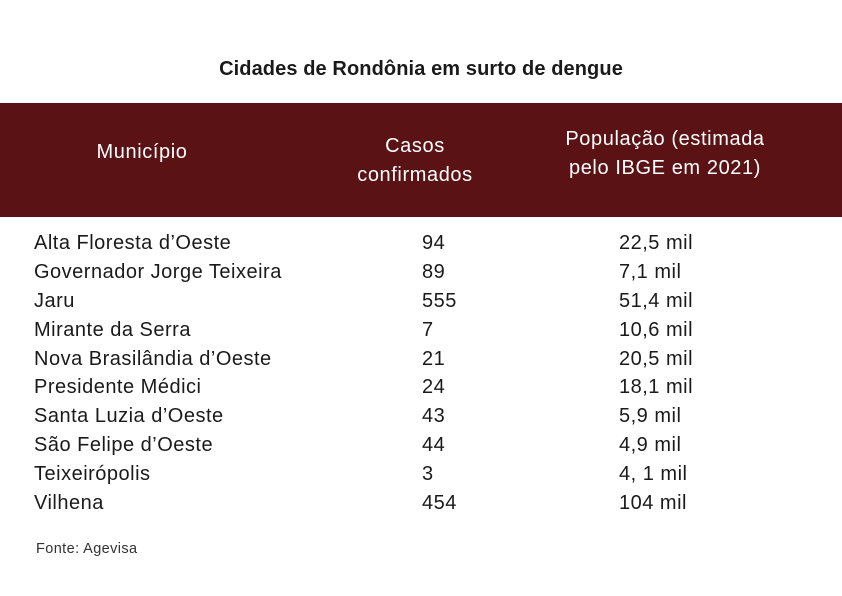 This screenshot has width=842, height=596. I want to click on cell-casos: 21, so click(434, 358).